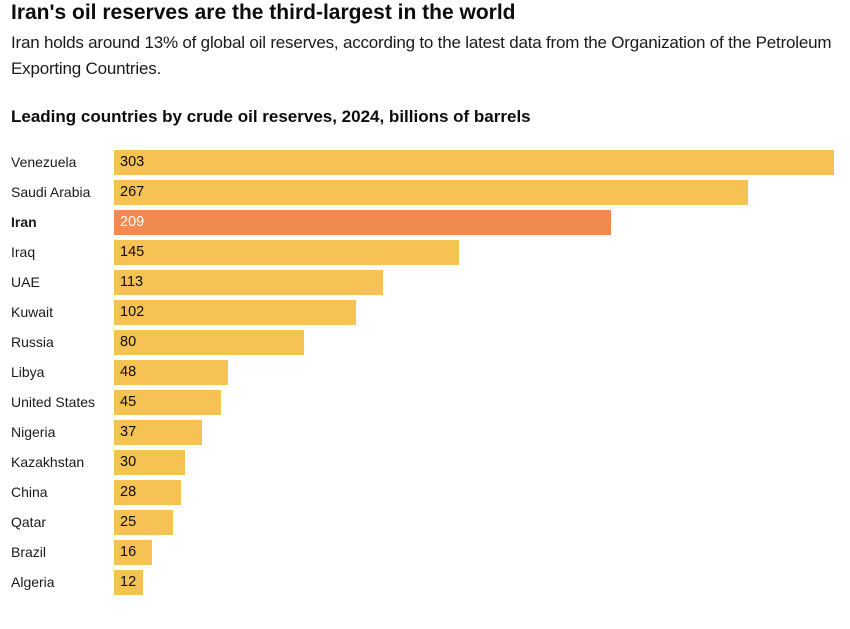 This screenshot has height=629, width=850. I want to click on value-label: 209, so click(132, 222).